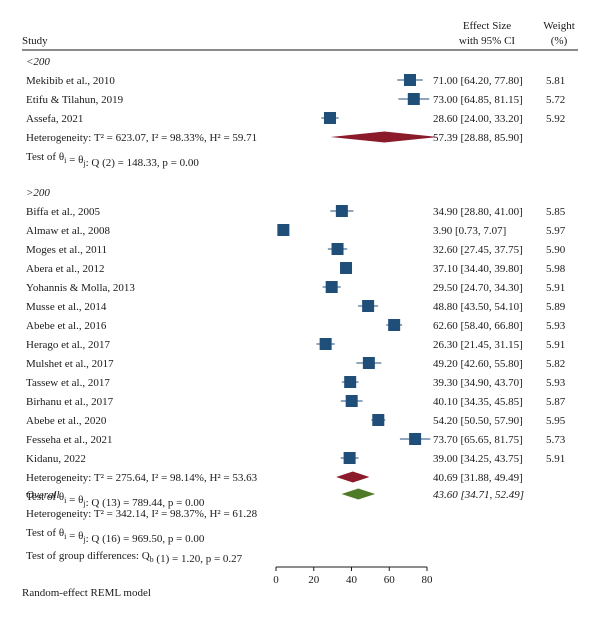 Image resolution: width=600 pixels, height=617 pixels. Describe the element at coordinates (66, 421) in the screenshot. I see `study-label: Abebe et al., 2020` at that location.